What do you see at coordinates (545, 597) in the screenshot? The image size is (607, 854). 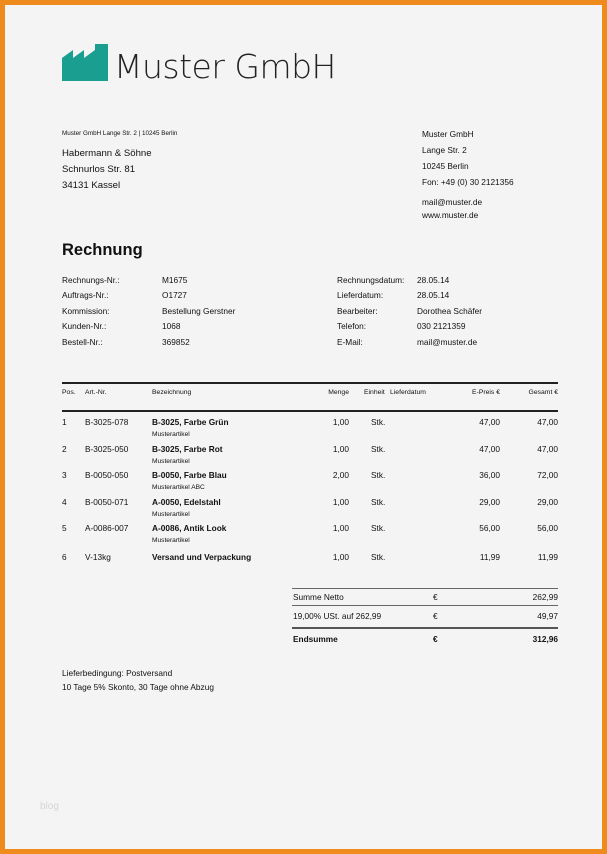 I see `total-value: 262,99` at bounding box center [545, 597].